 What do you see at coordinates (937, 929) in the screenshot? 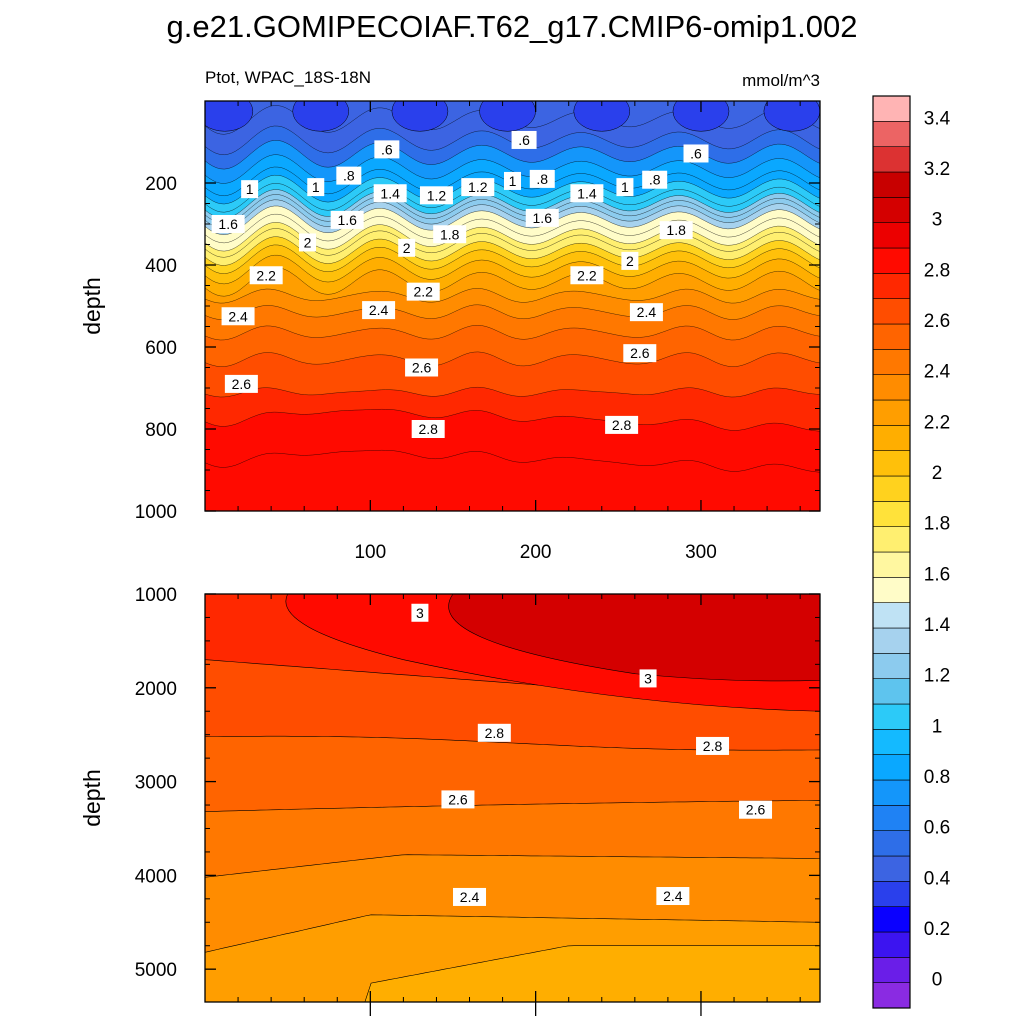
I see `colorbar-label: 0.2` at bounding box center [937, 929].